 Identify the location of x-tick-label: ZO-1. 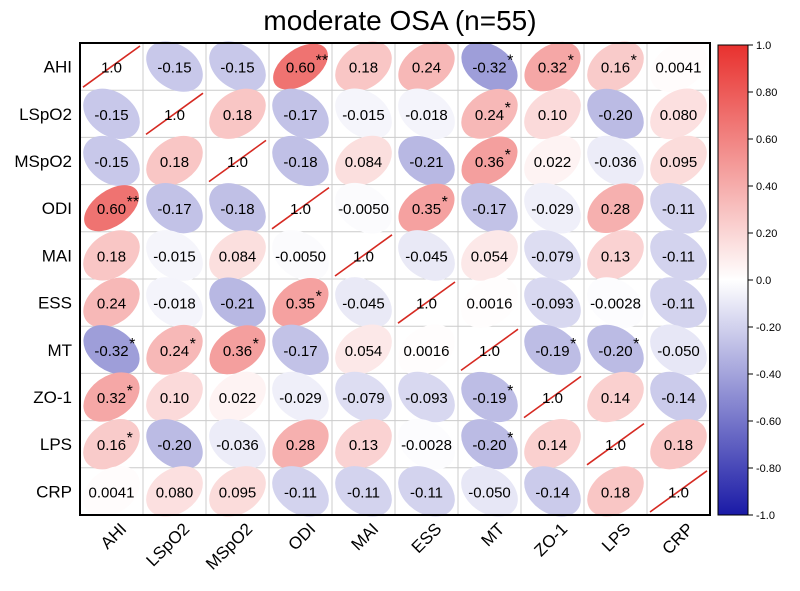
(551, 539).